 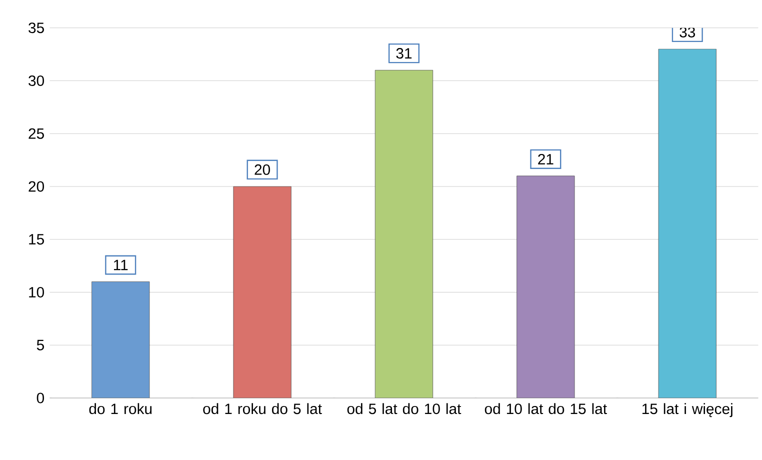 I want to click on x-tick-label: od 1 roku do 5 lat, so click(x=262, y=408).